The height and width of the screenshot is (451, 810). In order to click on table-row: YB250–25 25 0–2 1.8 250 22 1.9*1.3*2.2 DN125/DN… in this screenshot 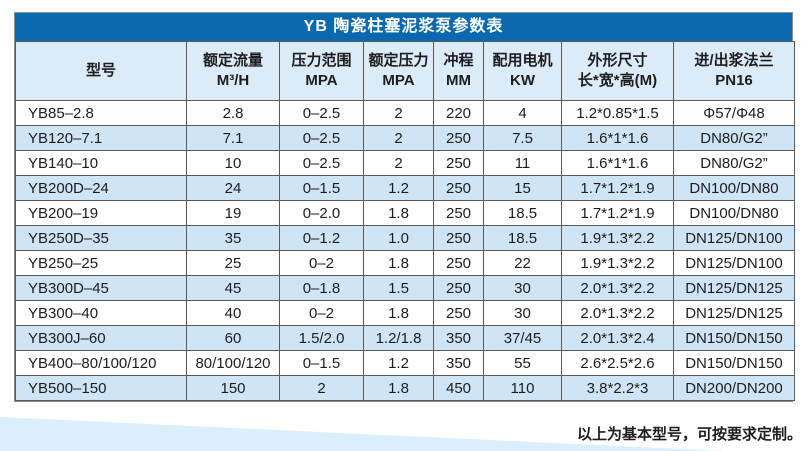, I will do `click(405, 263)`.